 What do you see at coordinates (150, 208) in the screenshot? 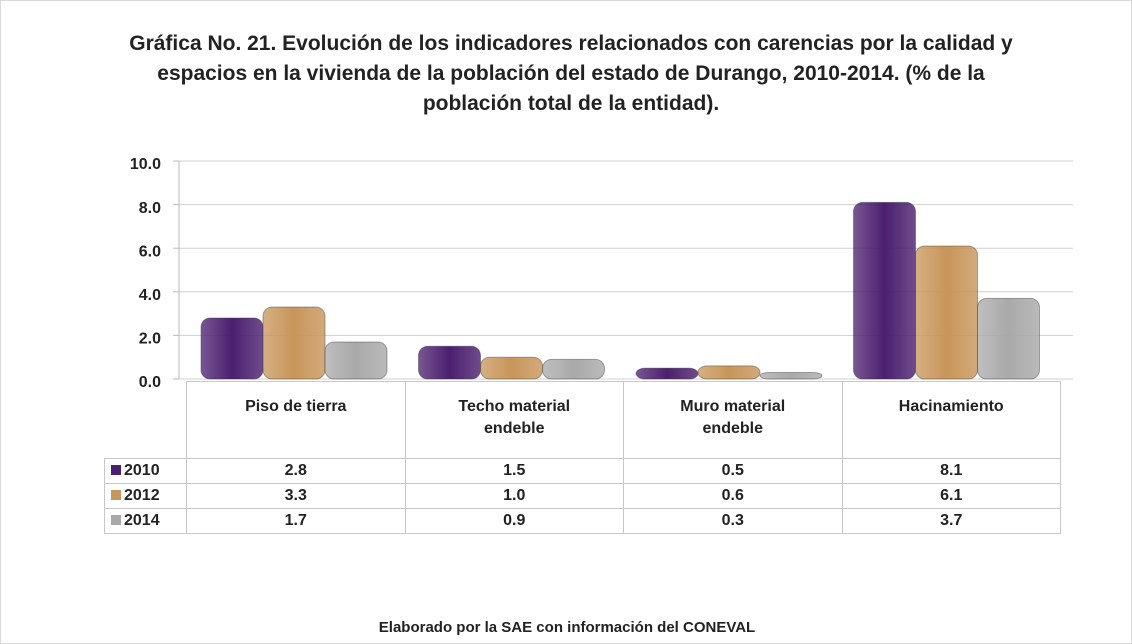
I see `y-tick-label: 8.0` at bounding box center [150, 208].